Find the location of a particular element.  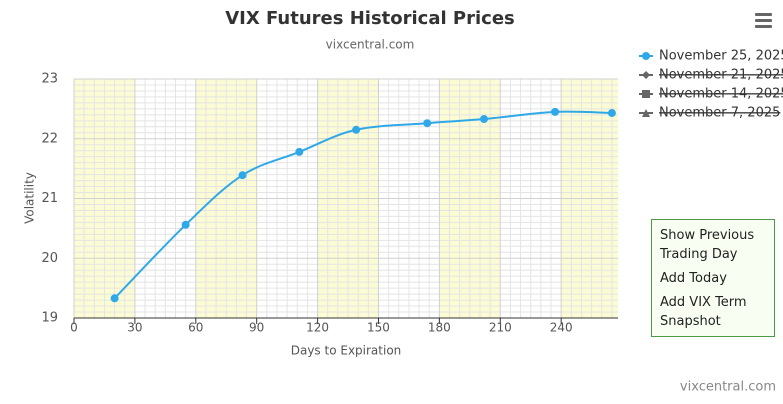

legend-label: November 25, 2025 is located at coordinates (721, 56).